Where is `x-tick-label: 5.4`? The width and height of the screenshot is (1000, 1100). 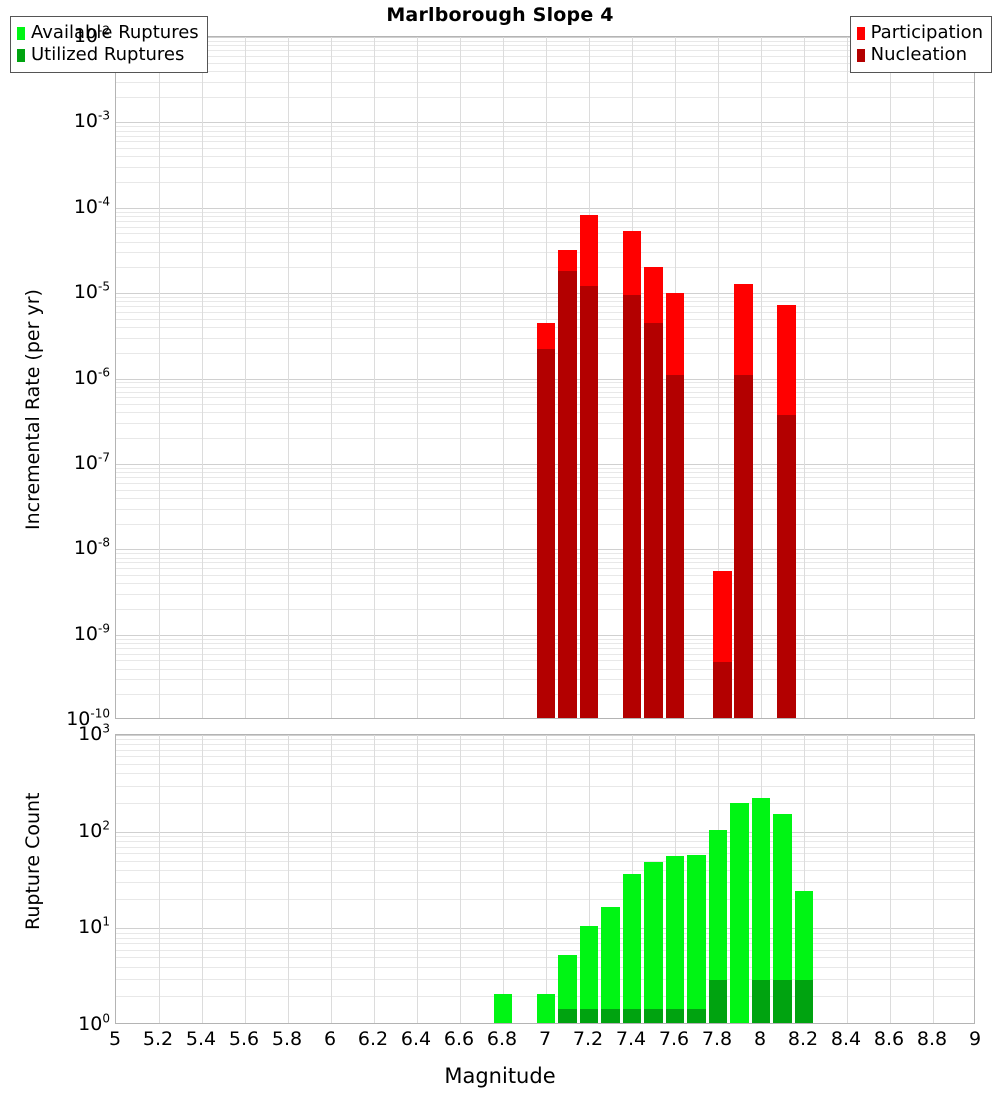
x-tick-label: 5.4 is located at coordinates (201, 1039).